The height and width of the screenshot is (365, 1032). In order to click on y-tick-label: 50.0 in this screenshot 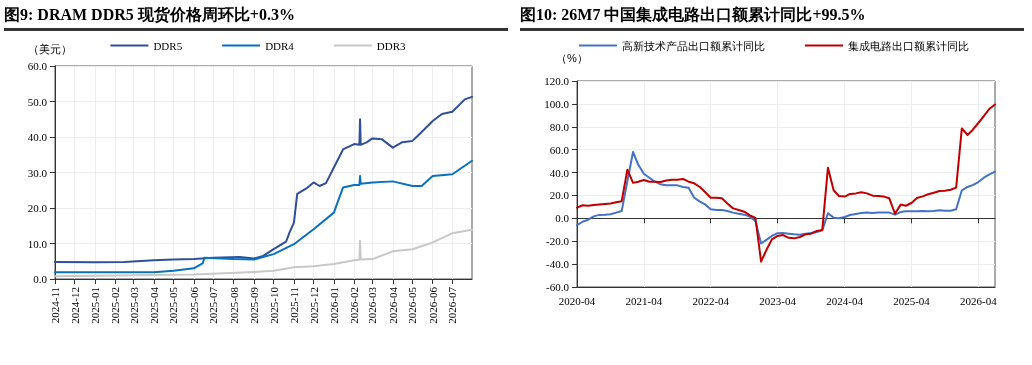, I will do `click(37, 101)`.